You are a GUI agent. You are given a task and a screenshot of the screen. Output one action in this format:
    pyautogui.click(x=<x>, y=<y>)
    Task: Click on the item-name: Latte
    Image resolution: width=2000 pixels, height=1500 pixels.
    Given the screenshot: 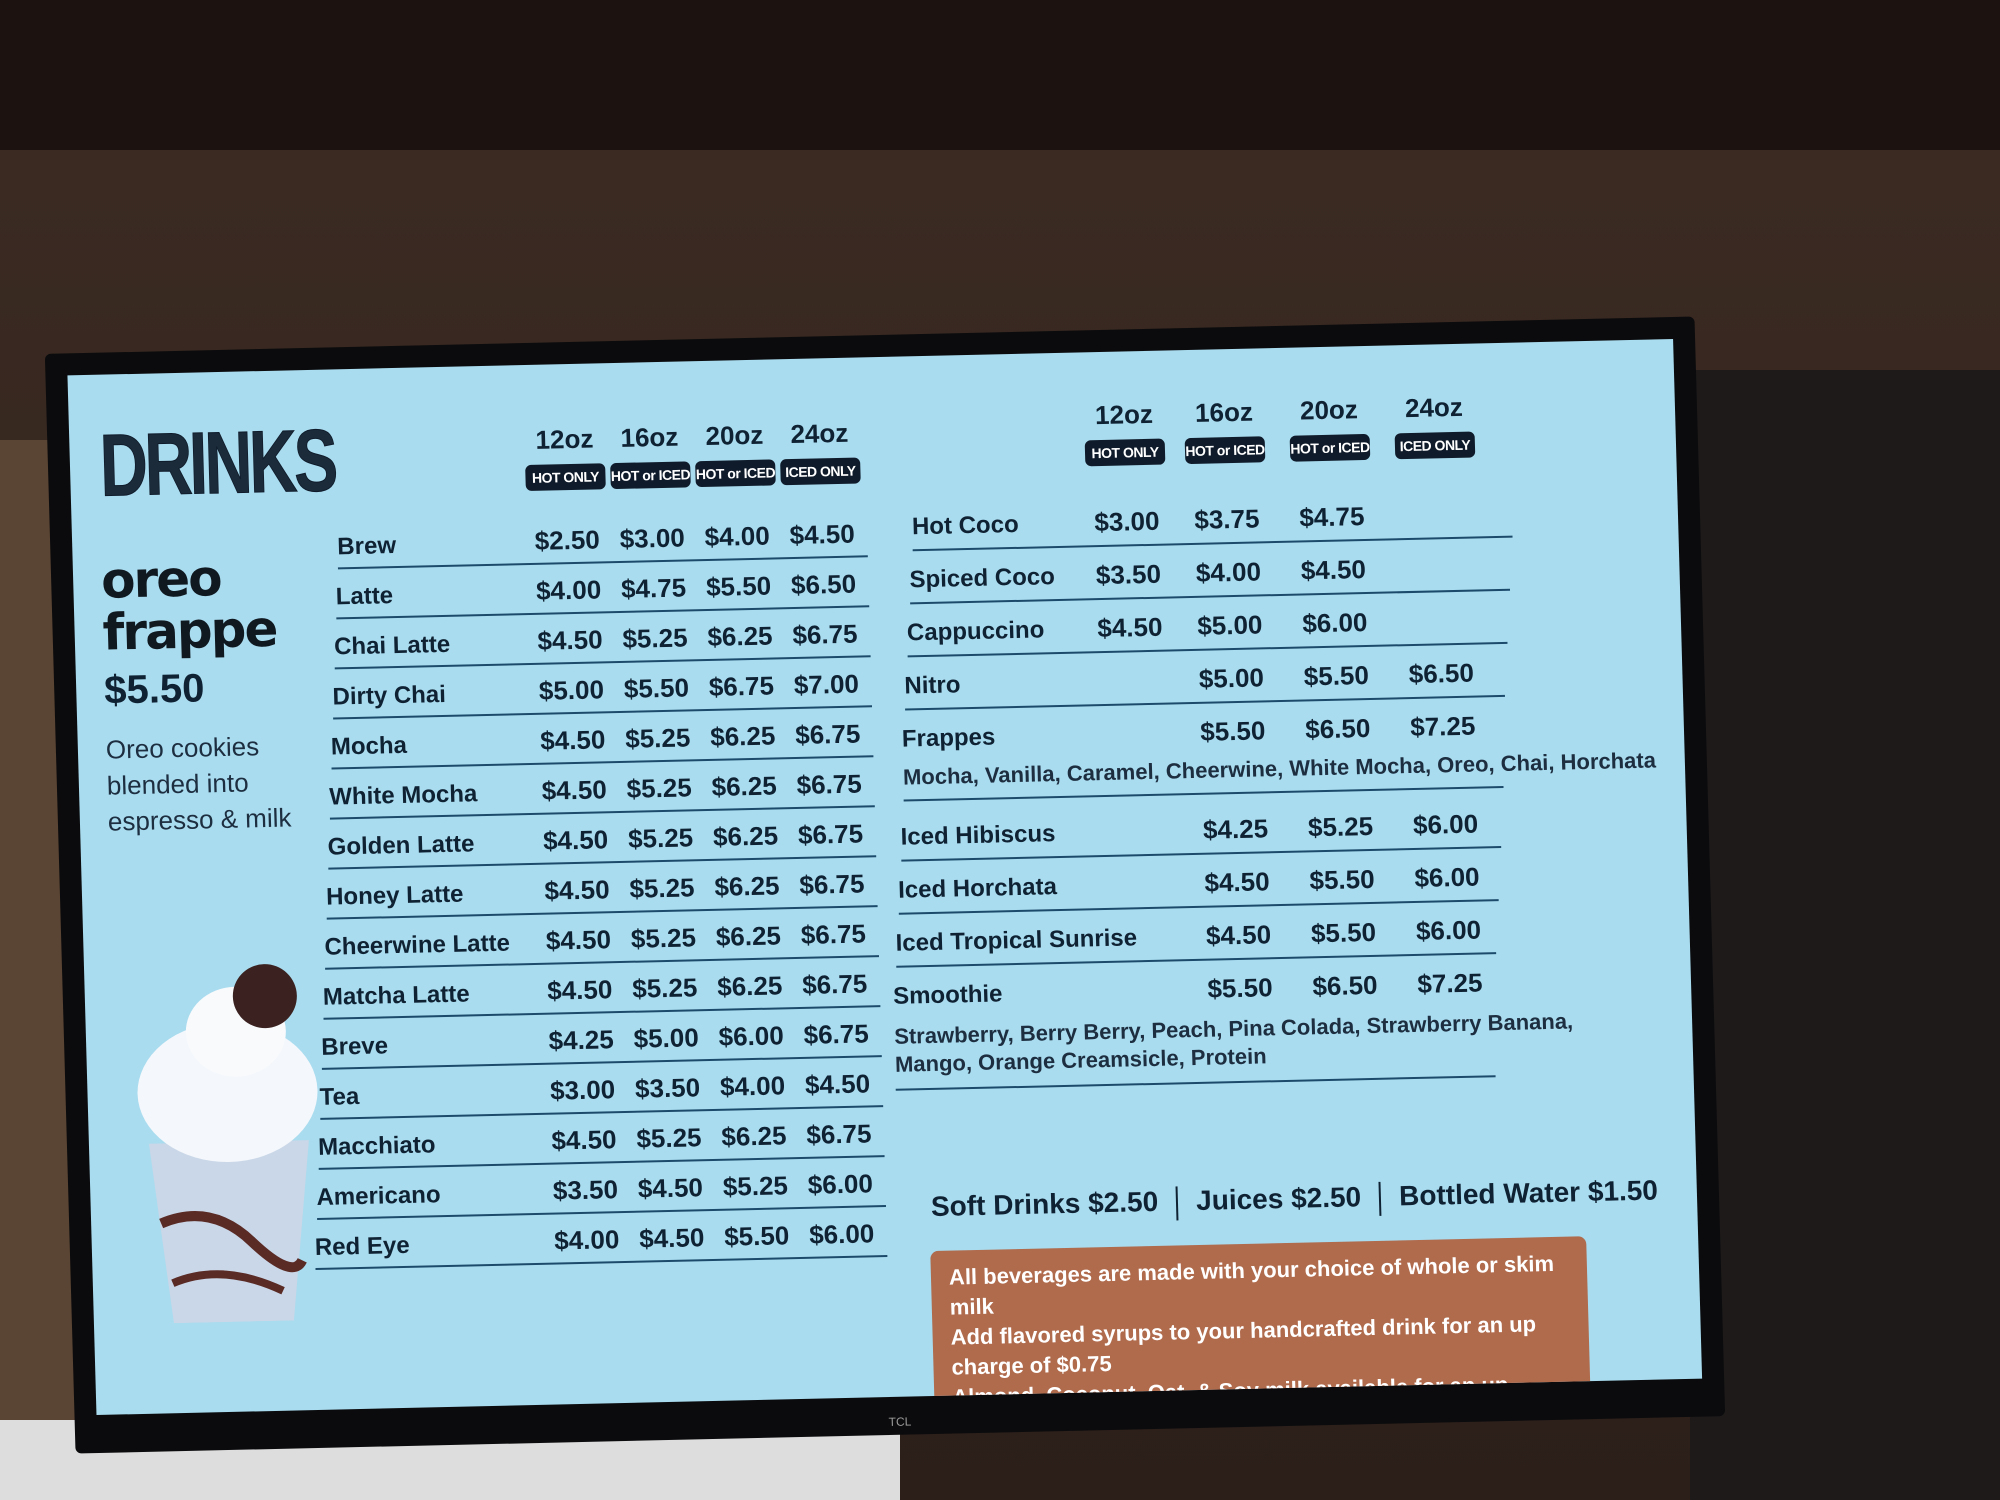 What is the action you would take?
    pyautogui.click(x=364, y=596)
    